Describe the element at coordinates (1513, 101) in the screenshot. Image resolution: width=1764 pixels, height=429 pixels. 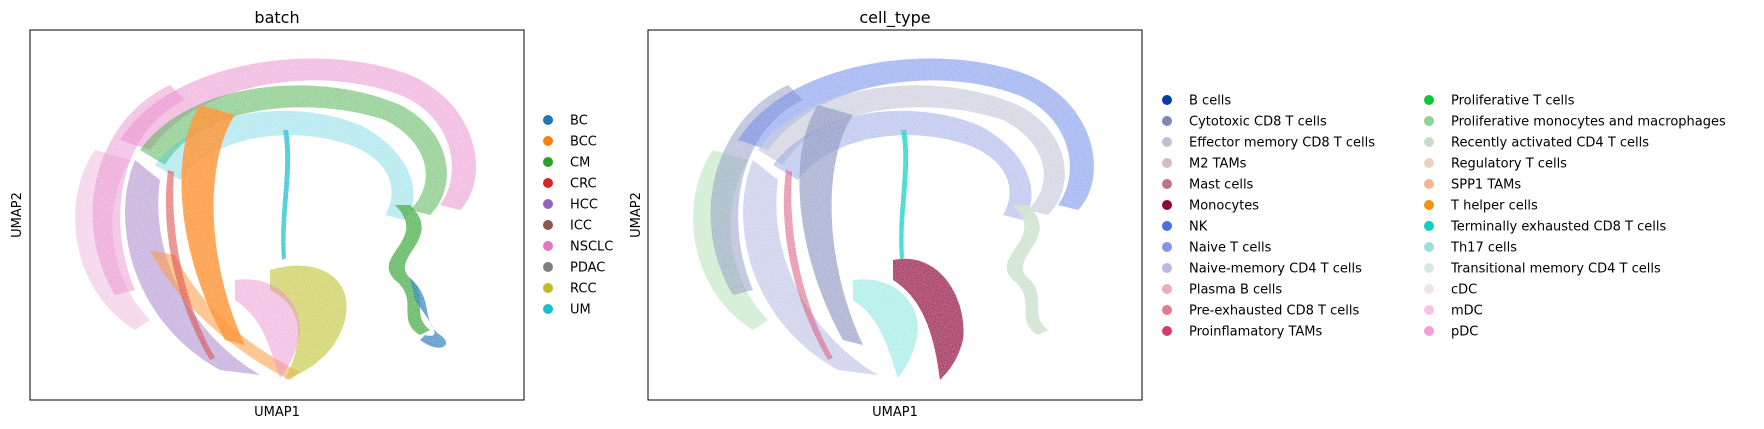
I see `legend-label: Proliferative T cells` at that location.